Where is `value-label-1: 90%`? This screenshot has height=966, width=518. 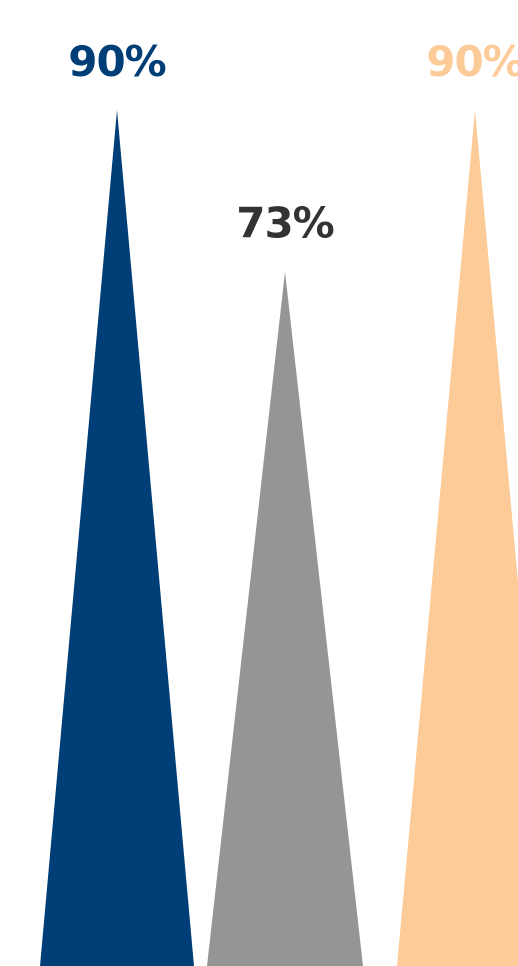
value-label-1: 90% is located at coordinates (117, 61).